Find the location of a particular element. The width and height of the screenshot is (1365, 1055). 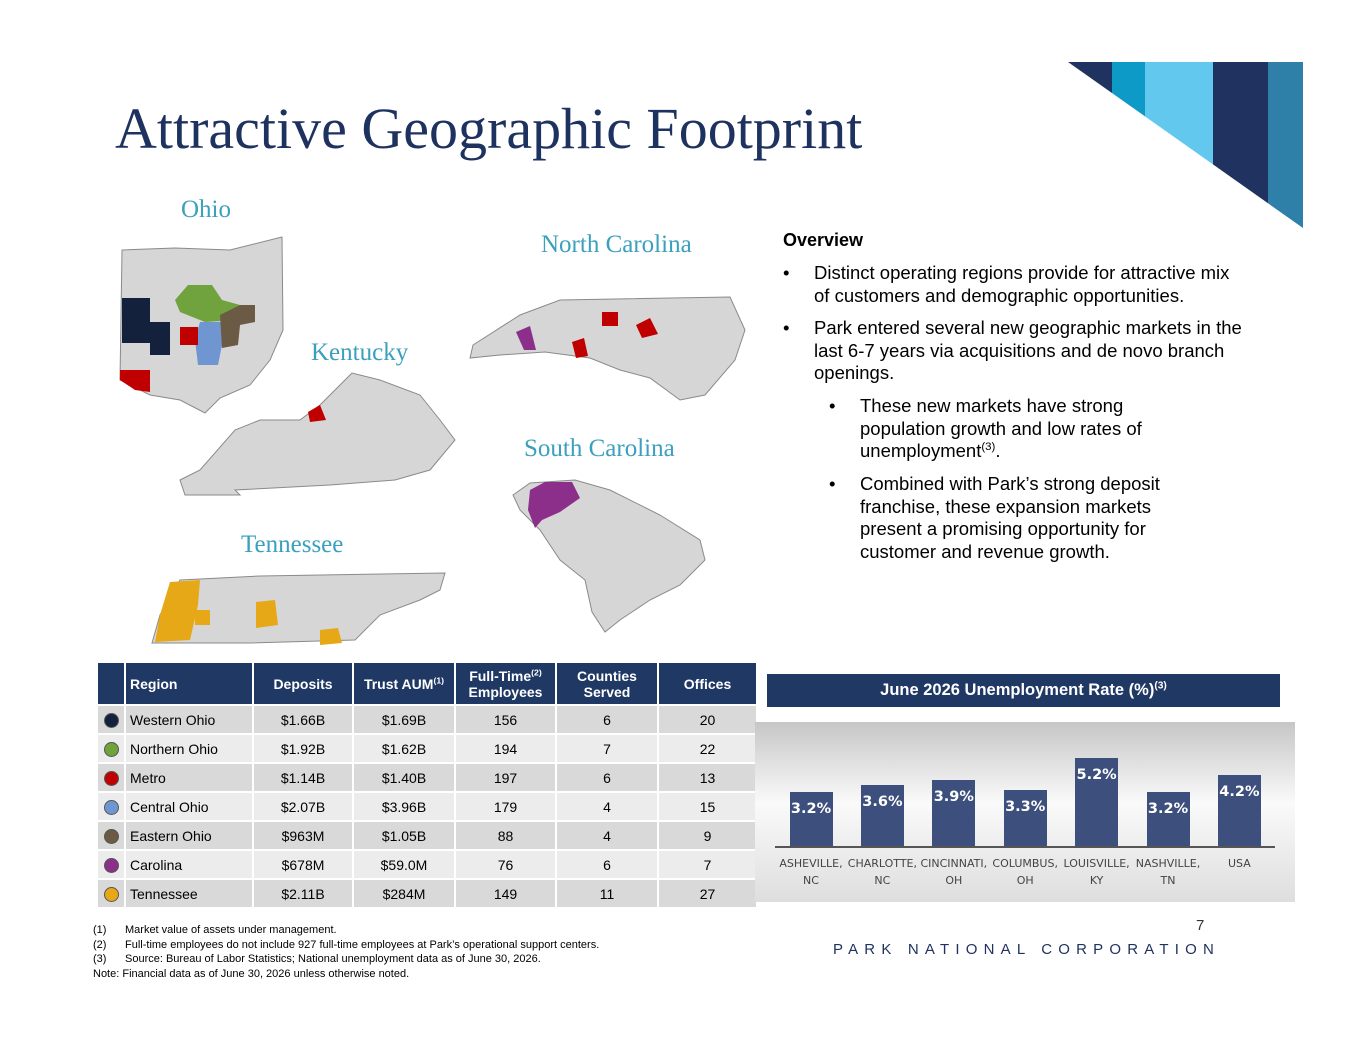

superscript: (3) is located at coordinates (988, 446).